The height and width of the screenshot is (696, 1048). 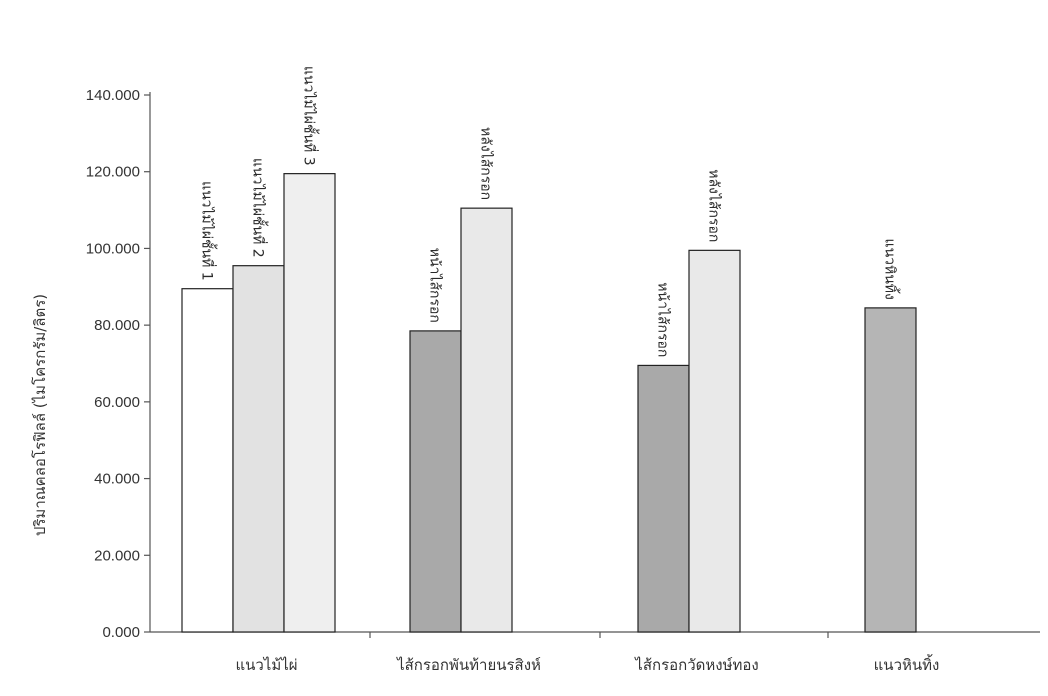 I want to click on bar-data-label: แนวไม้ไผ่ชั้นที่ 2, so click(x=259, y=208).